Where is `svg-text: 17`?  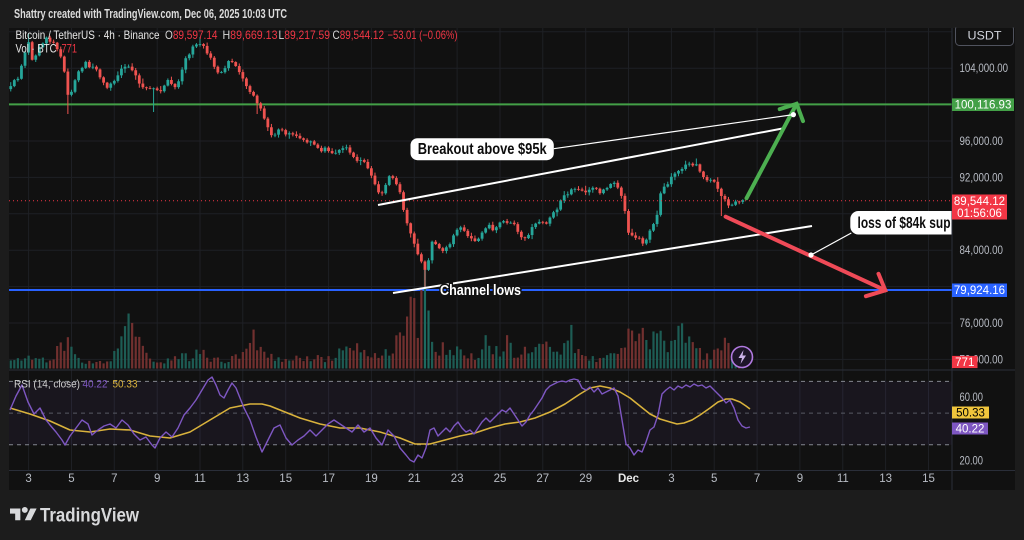
svg-text: 17 is located at coordinates (328, 479).